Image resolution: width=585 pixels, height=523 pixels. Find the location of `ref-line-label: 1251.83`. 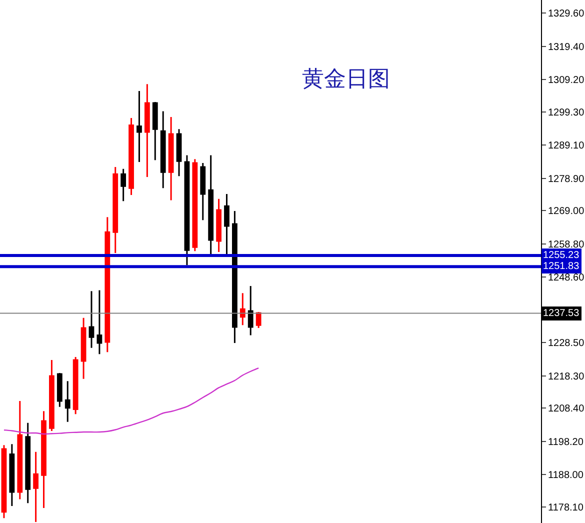

ref-line-label: 1251.83 is located at coordinates (561, 266).